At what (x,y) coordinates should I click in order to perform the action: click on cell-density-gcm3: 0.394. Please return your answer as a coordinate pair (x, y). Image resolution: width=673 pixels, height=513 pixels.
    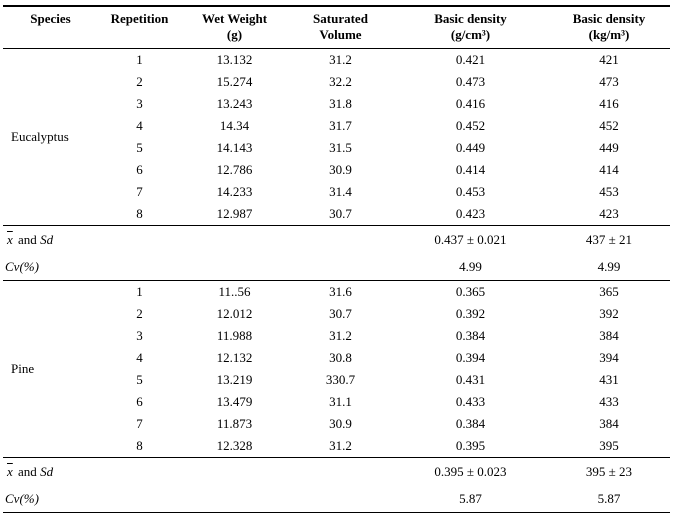
    Looking at the image, I should click on (470, 357).